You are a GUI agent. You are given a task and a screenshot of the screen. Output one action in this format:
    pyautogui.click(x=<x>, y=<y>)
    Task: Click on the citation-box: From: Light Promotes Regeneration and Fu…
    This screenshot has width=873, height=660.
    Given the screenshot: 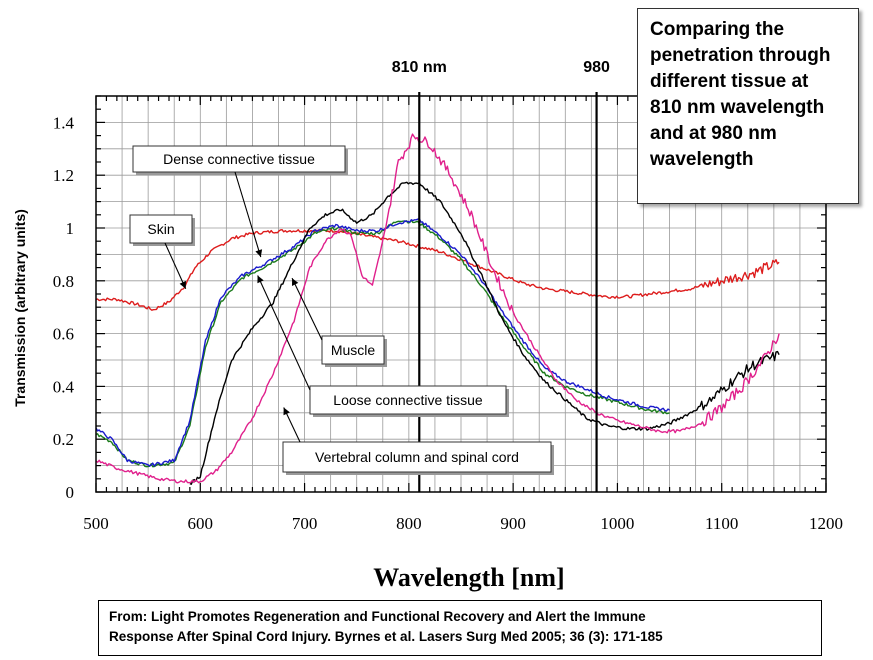 What is the action you would take?
    pyautogui.click(x=460, y=628)
    